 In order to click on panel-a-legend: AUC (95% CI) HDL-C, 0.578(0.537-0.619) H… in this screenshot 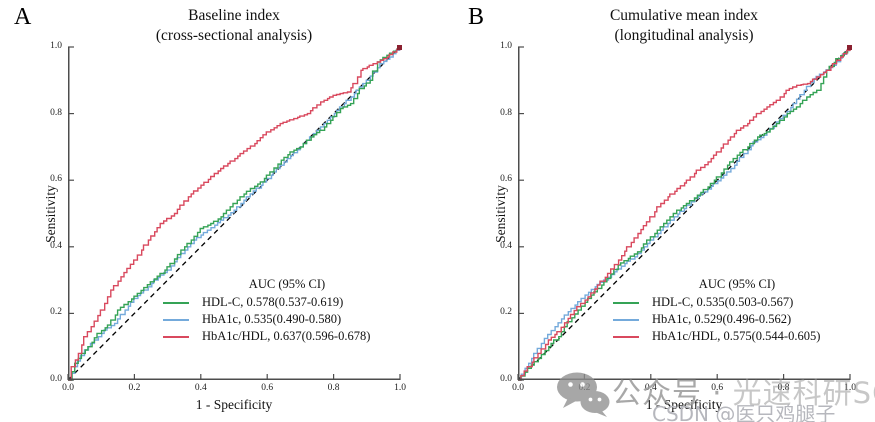, I will do `click(270, 311)`.